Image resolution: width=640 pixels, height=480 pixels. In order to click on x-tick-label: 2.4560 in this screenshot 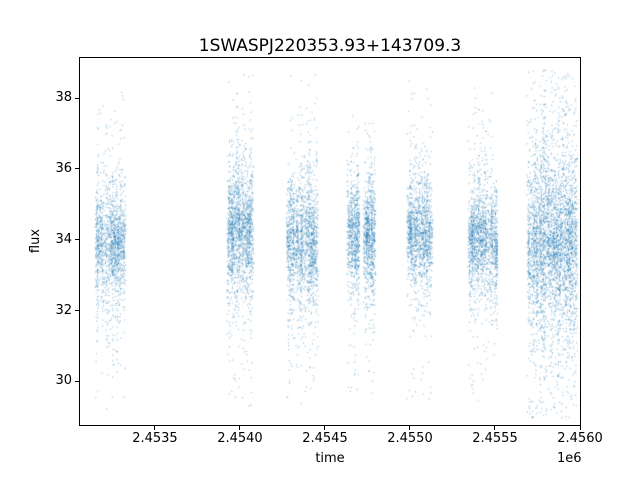, I will do `click(580, 438)`.